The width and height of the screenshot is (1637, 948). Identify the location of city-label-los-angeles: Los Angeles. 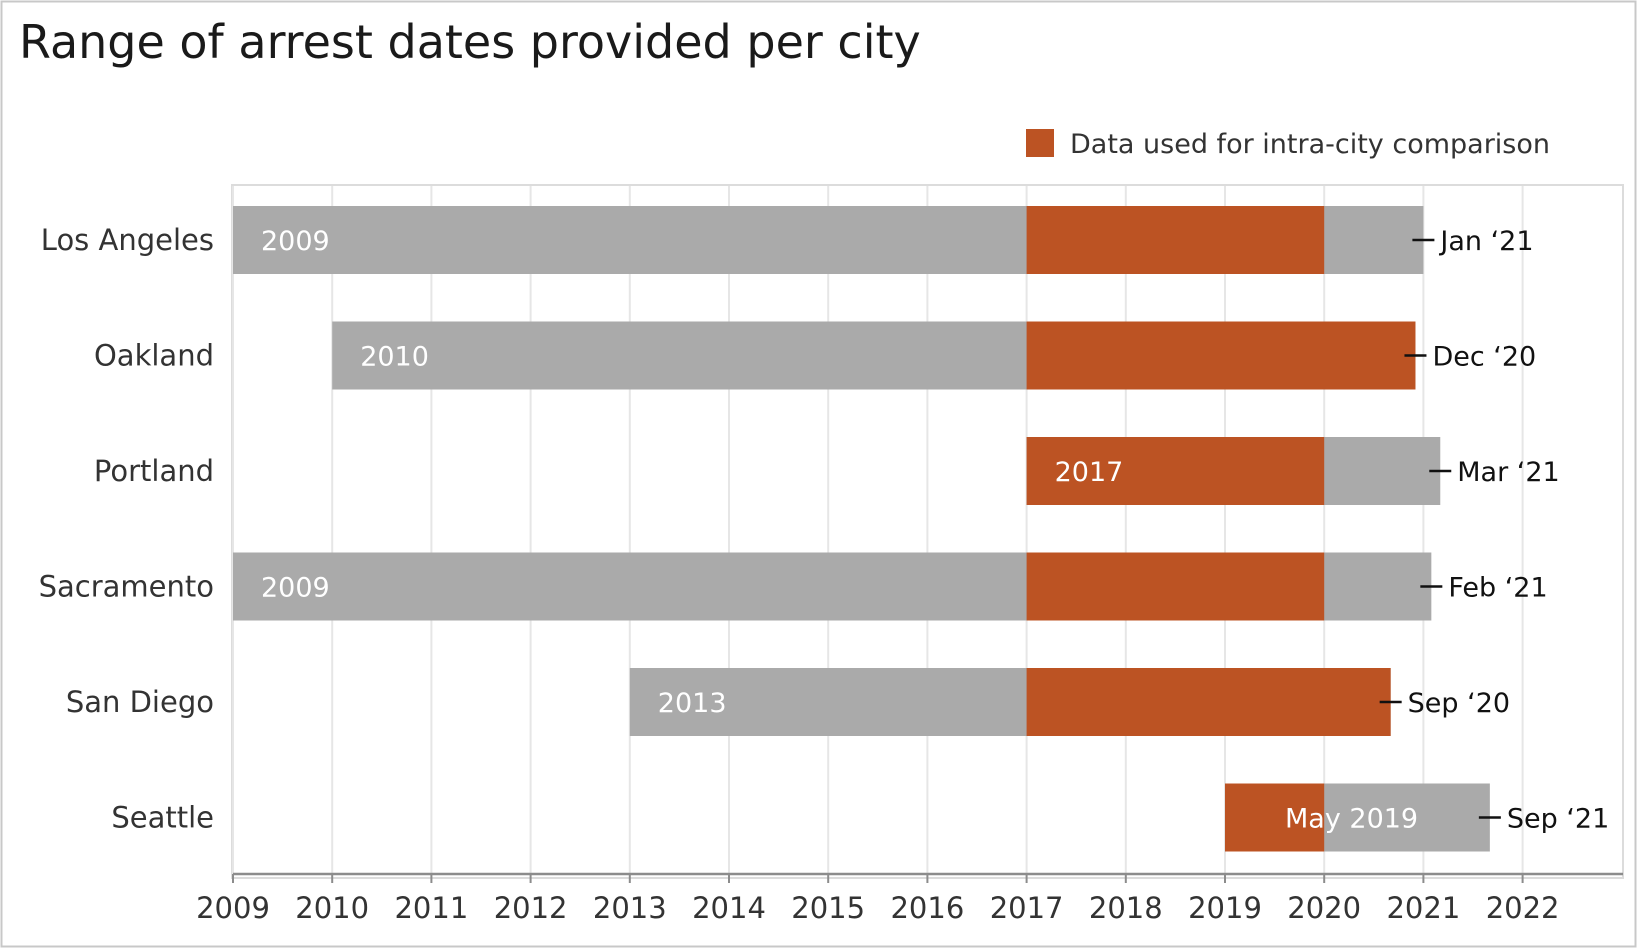
(127, 240).